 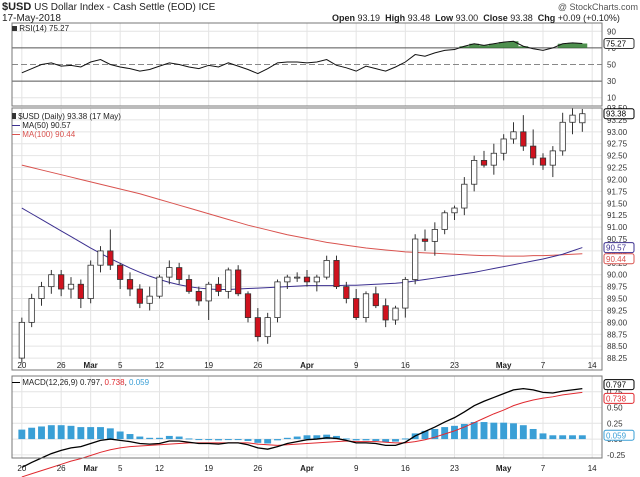 What do you see at coordinates (356, 468) in the screenshot?
I see `x-tick-label-macd: 9` at bounding box center [356, 468].